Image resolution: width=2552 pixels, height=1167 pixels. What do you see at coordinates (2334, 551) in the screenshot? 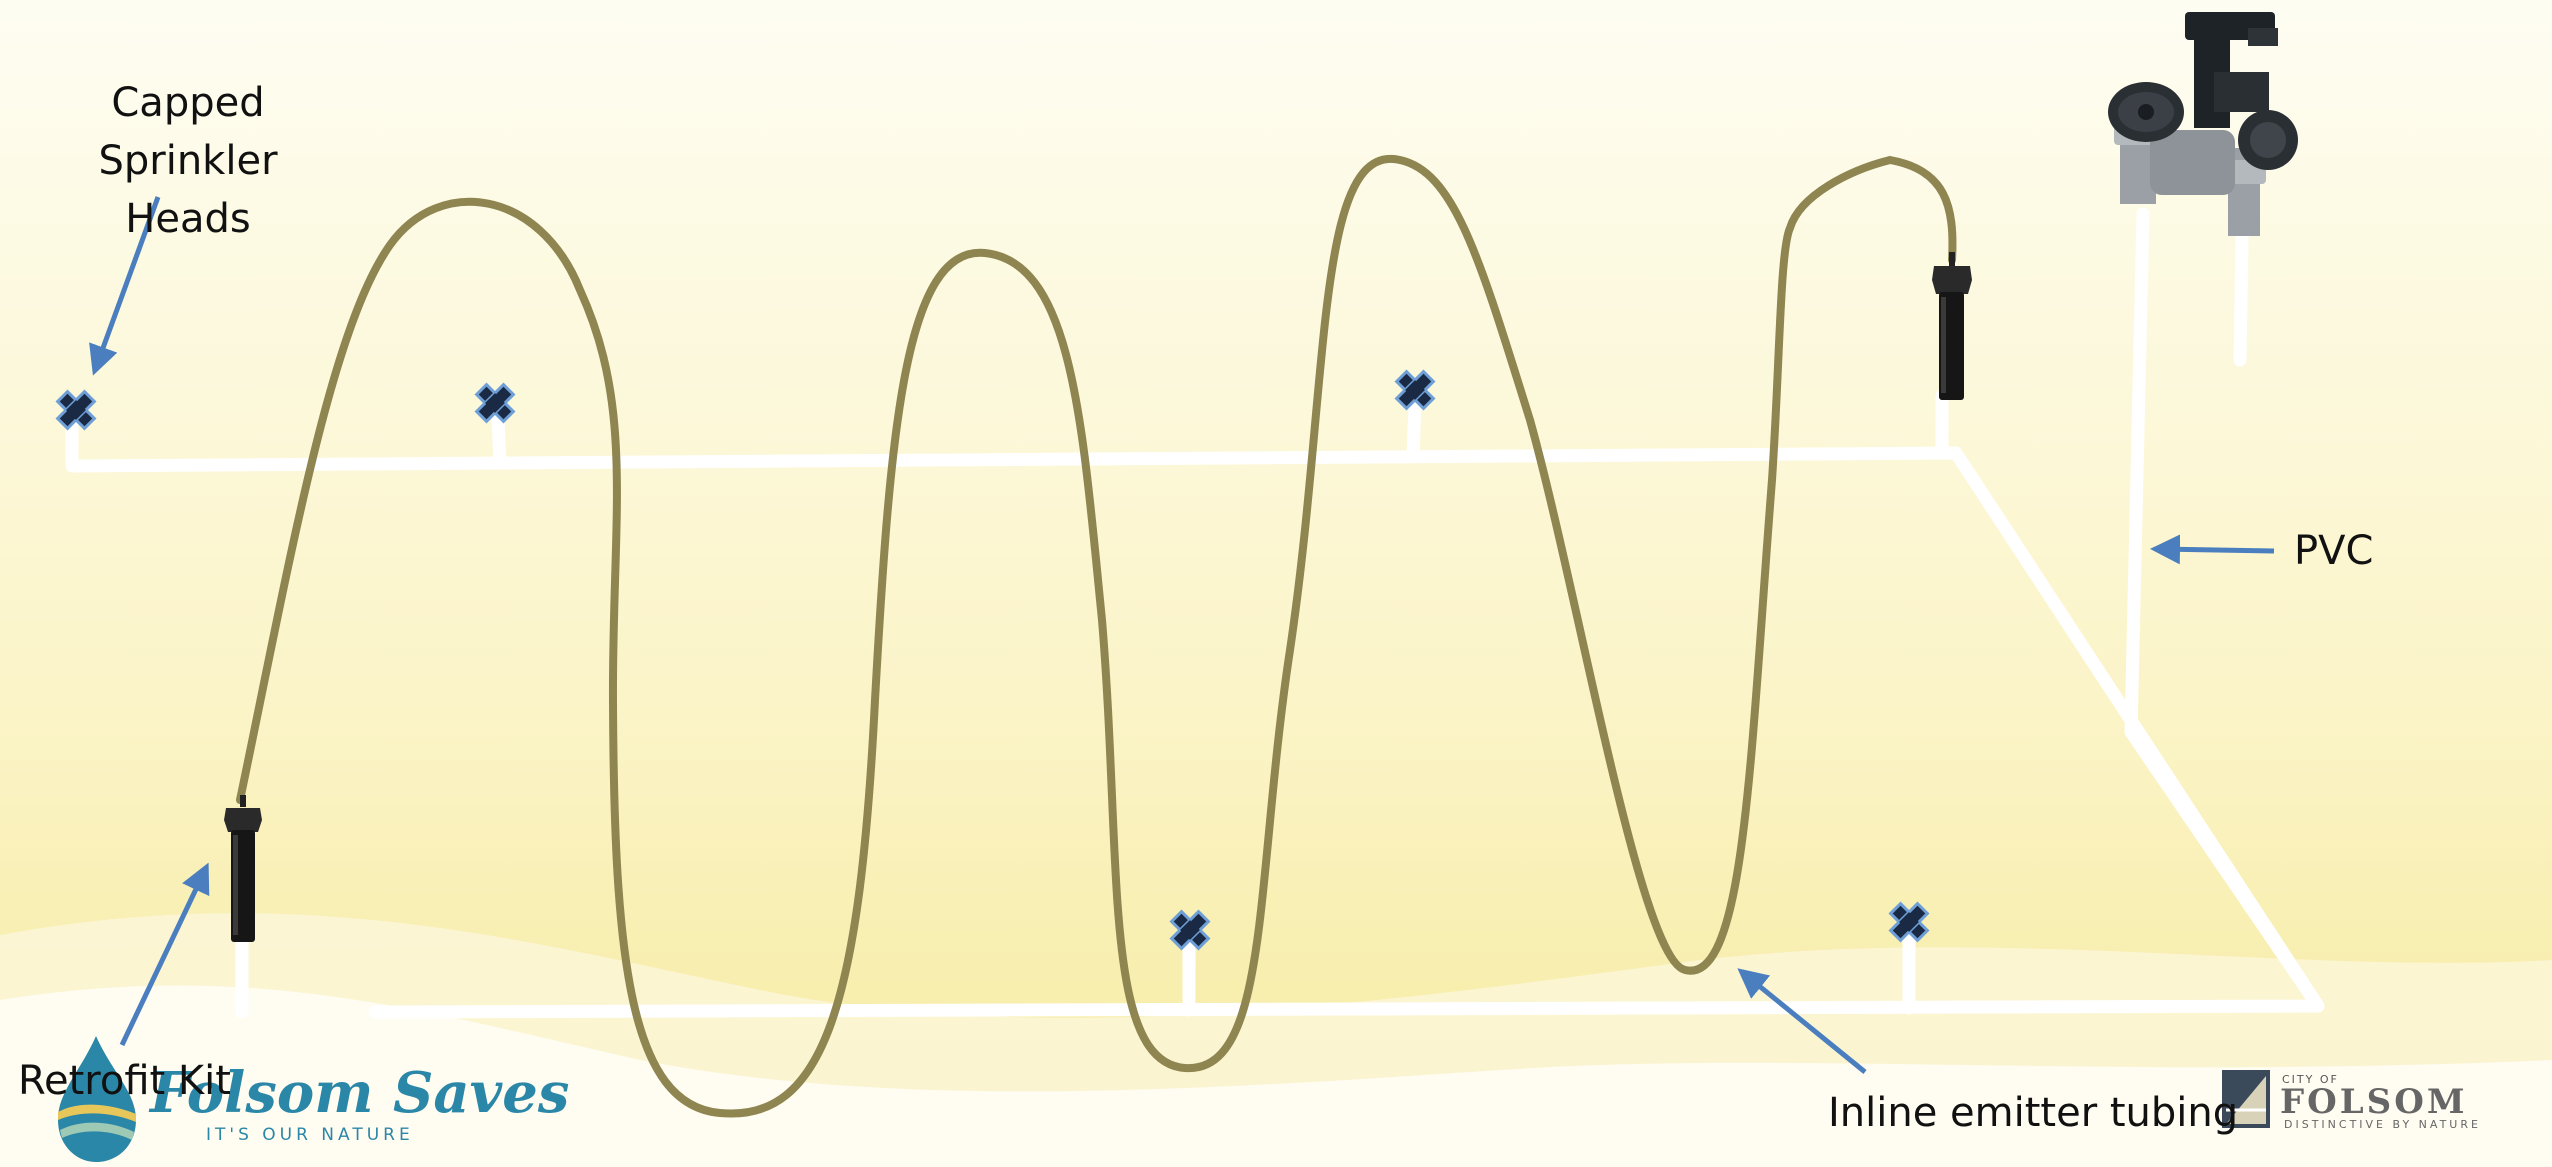
I see `pvc-label: PVC` at bounding box center [2334, 551].